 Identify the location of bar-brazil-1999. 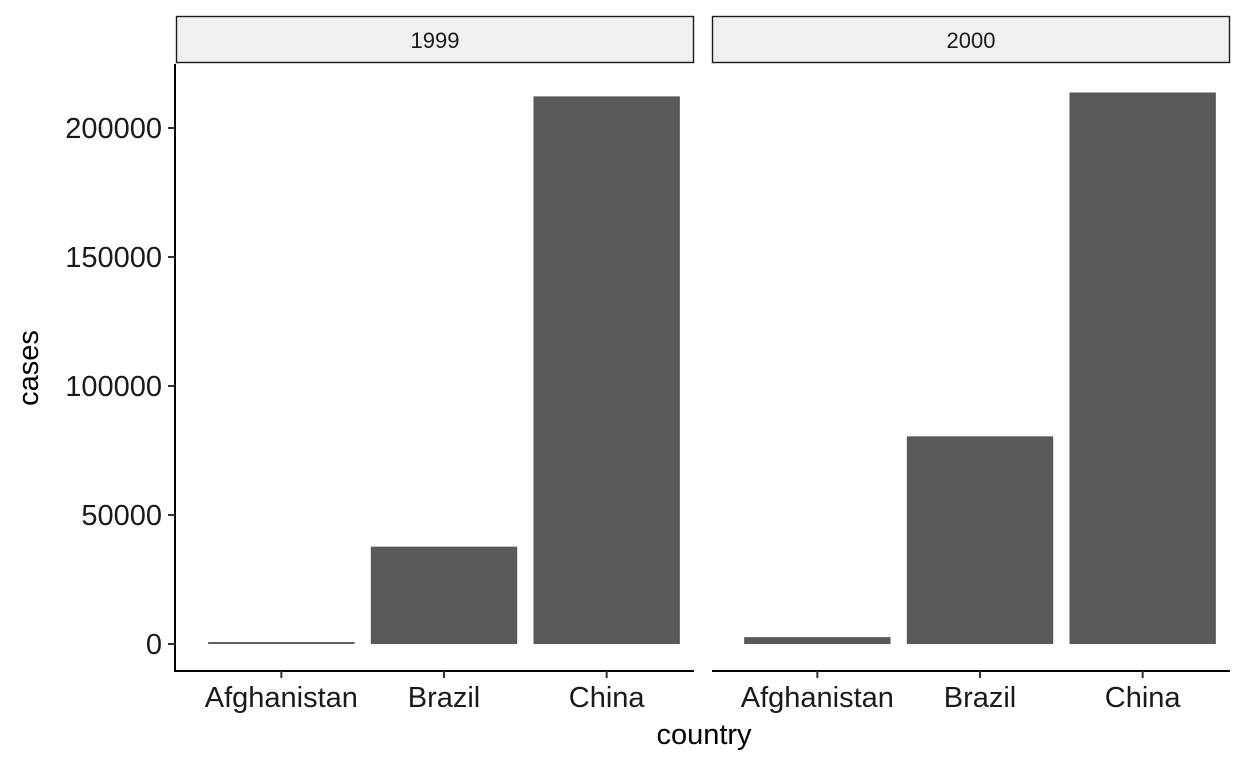
(444, 595).